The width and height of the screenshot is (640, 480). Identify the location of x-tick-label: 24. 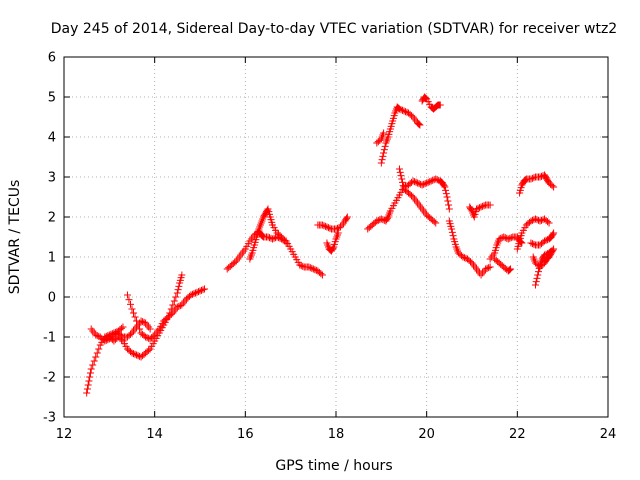
(608, 434).